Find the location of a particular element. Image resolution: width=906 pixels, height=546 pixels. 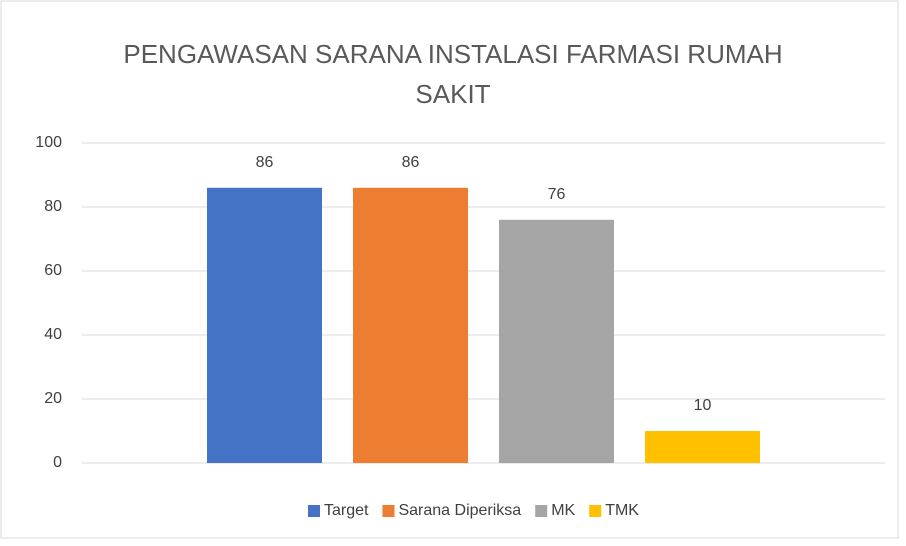

y-tick-label: 20 is located at coordinates (53, 398).